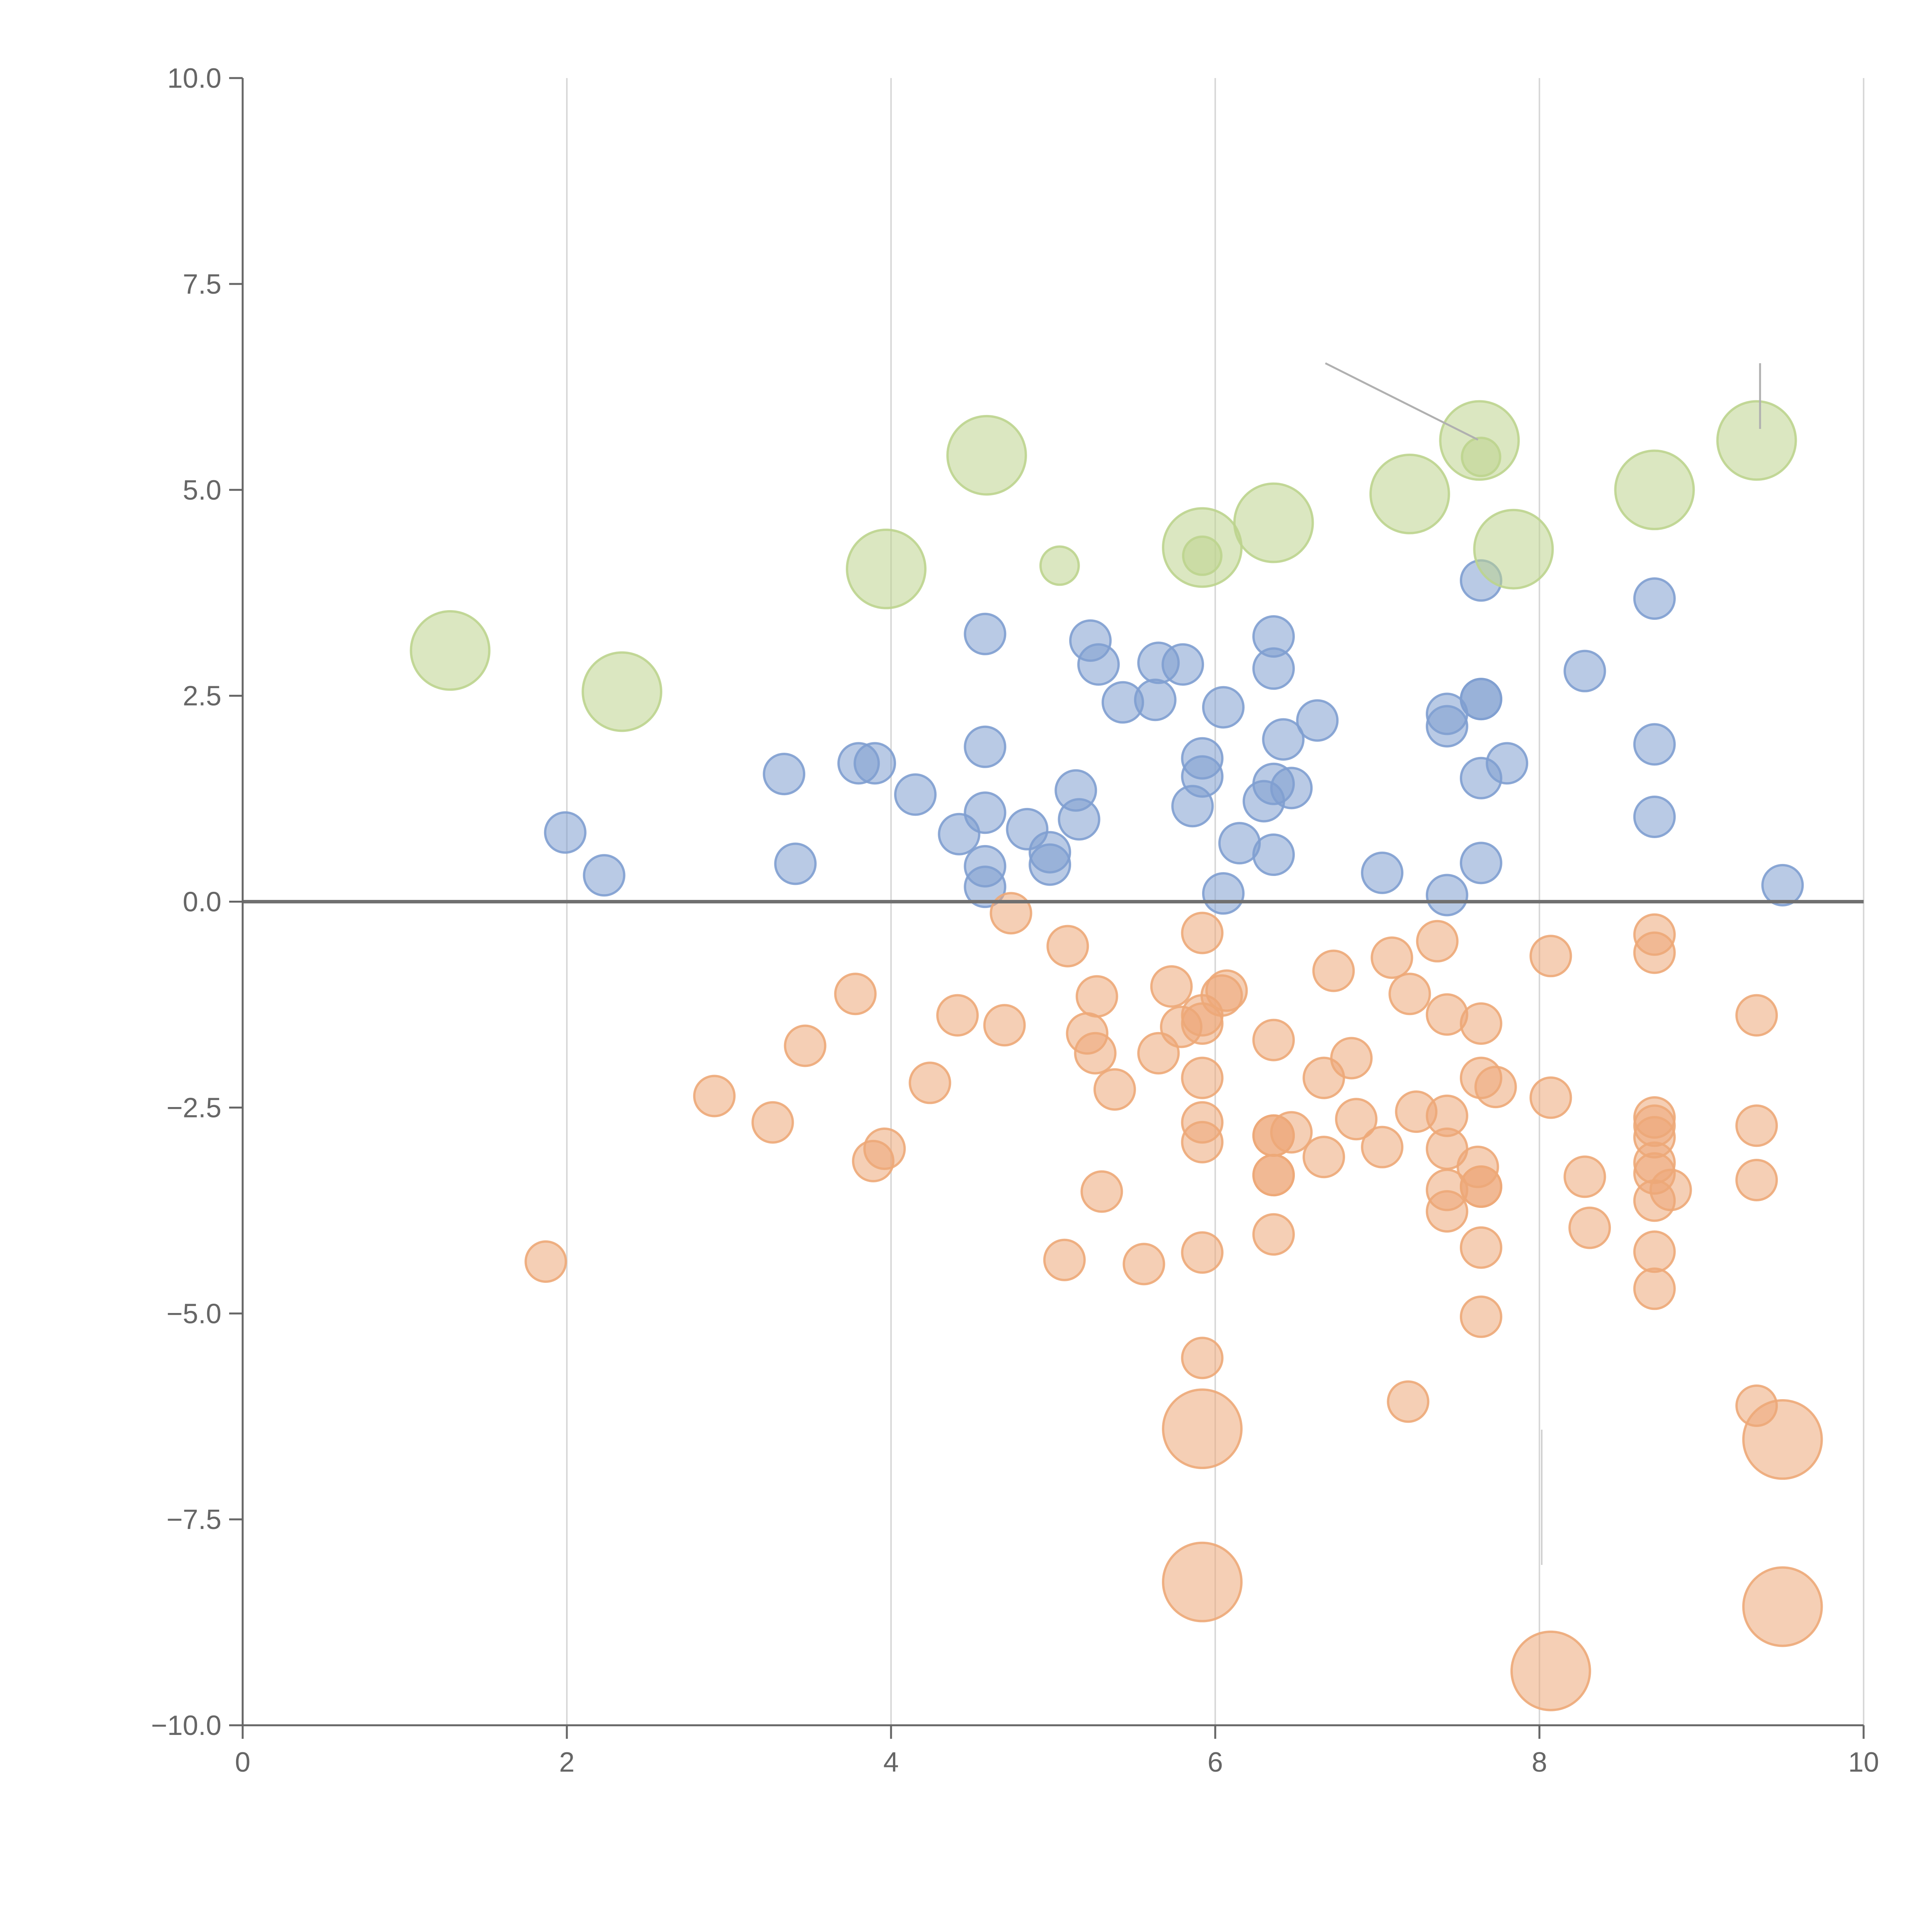  Describe the element at coordinates (186, 1726) in the screenshot. I see `y-tick-label: −10.0` at that location.